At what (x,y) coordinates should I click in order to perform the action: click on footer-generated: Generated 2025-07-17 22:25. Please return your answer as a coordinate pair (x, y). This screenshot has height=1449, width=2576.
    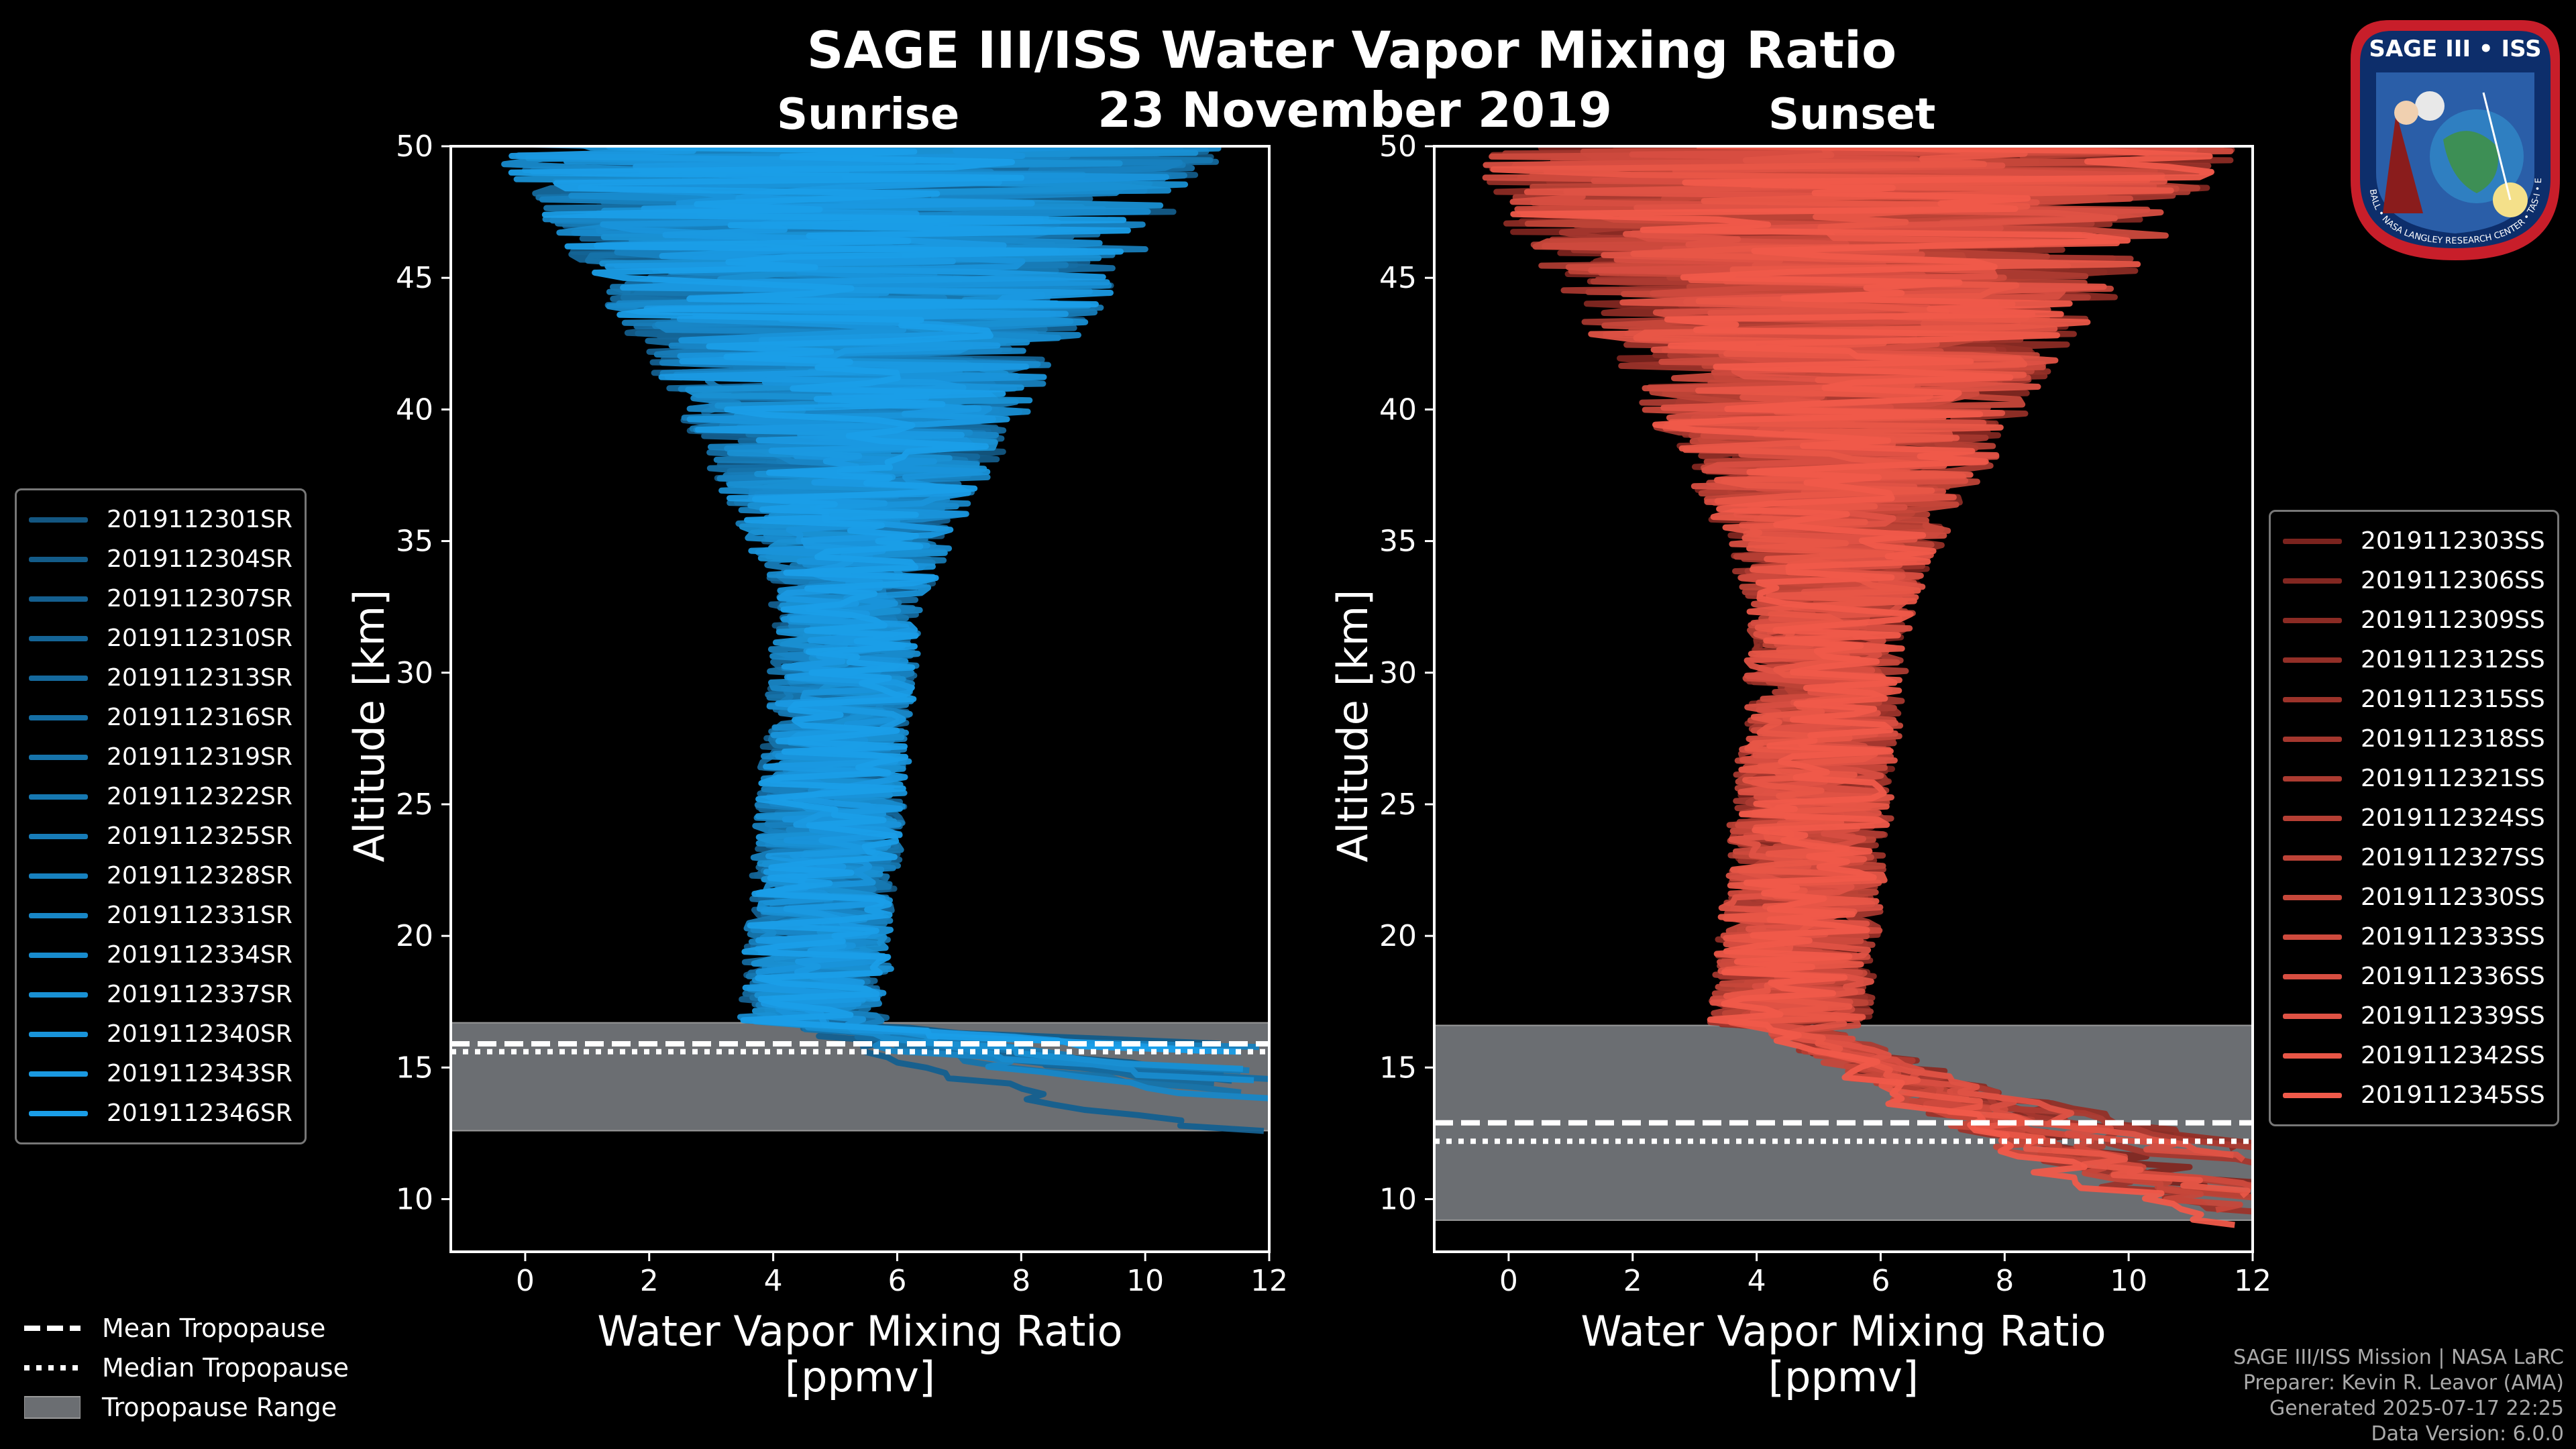
    Looking at the image, I should click on (2416, 1408).